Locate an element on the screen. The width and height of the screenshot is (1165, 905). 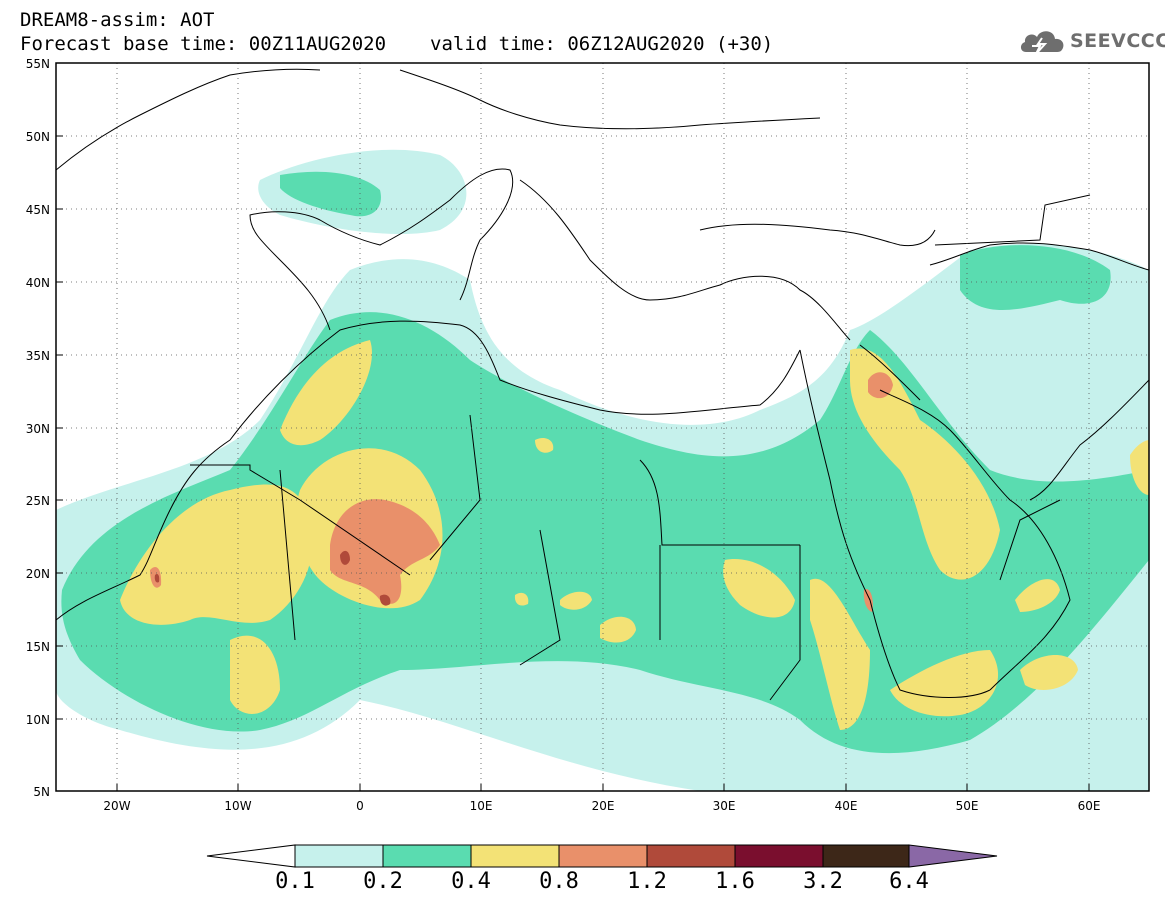
lon-label: 20W is located at coordinates (116, 806).